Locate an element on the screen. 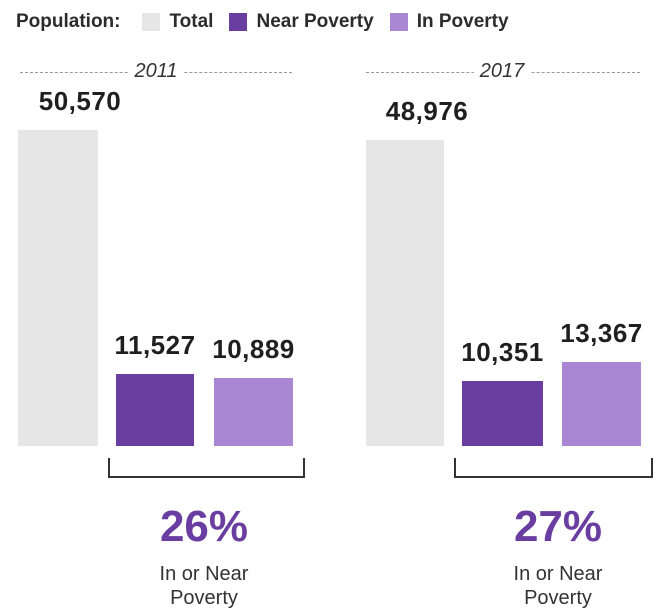  percent-in-or-near-poverty-2011: 26% is located at coordinates (204, 526).